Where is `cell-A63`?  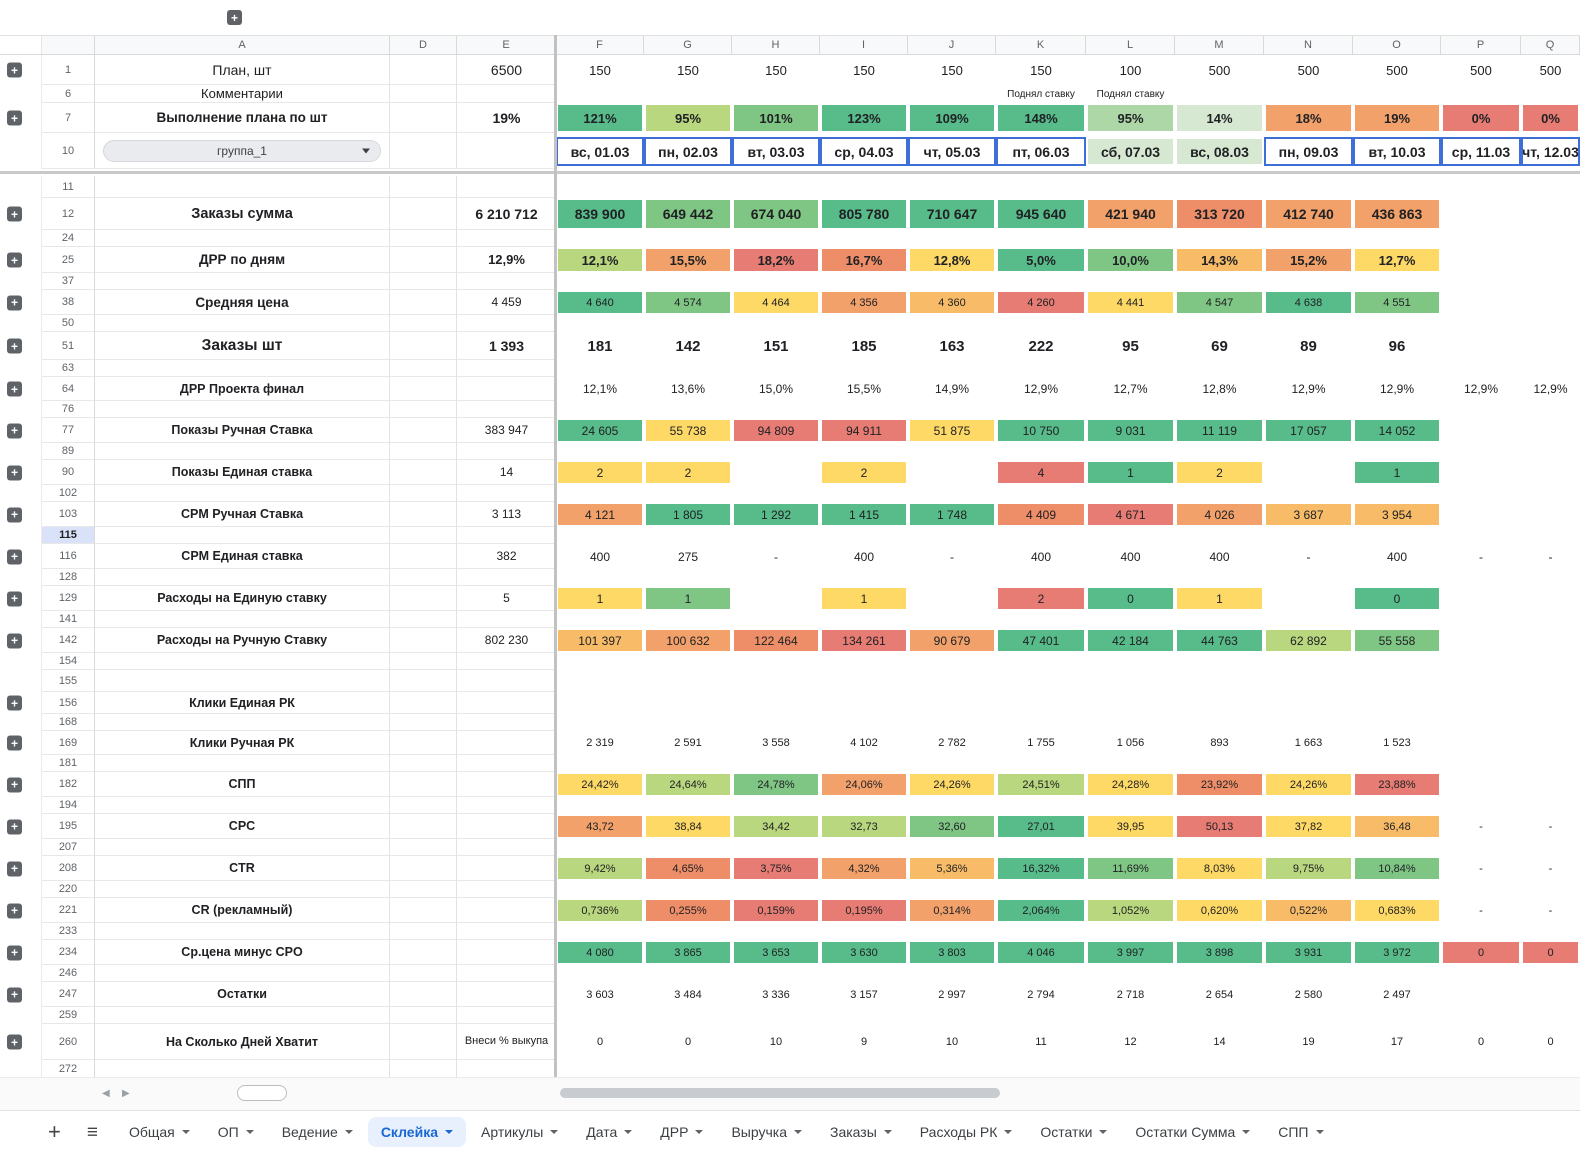
cell-A63 is located at coordinates (242, 368).